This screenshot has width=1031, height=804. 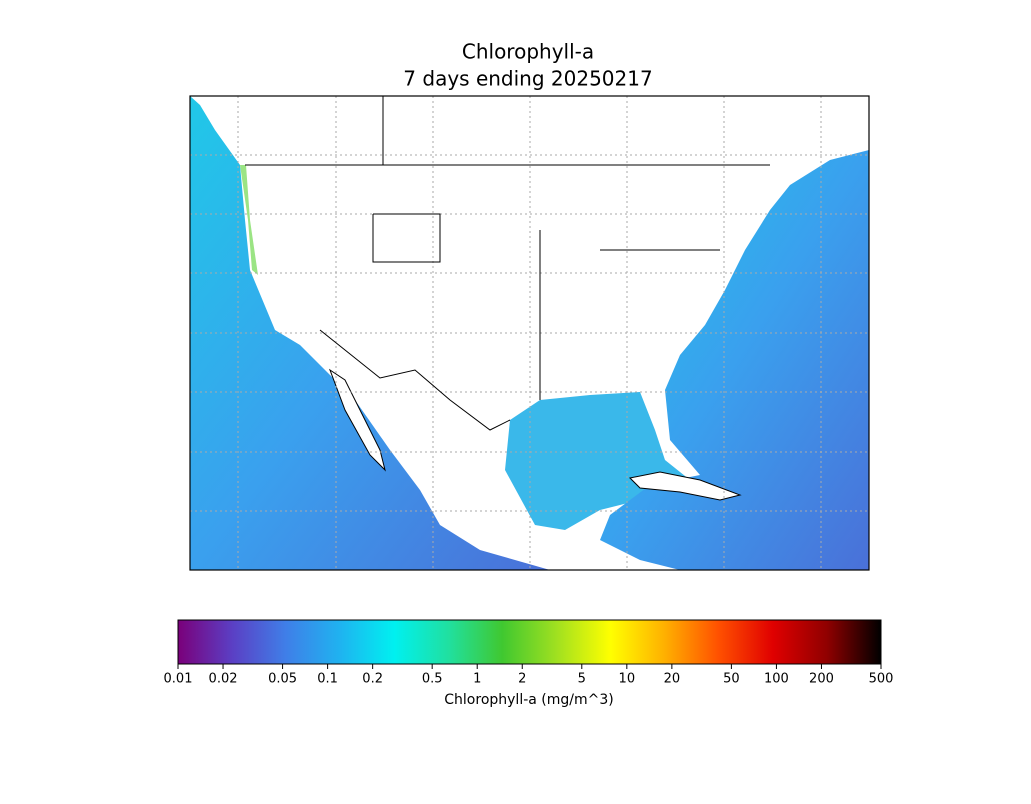 I want to click on colorbar, so click(x=529, y=642).